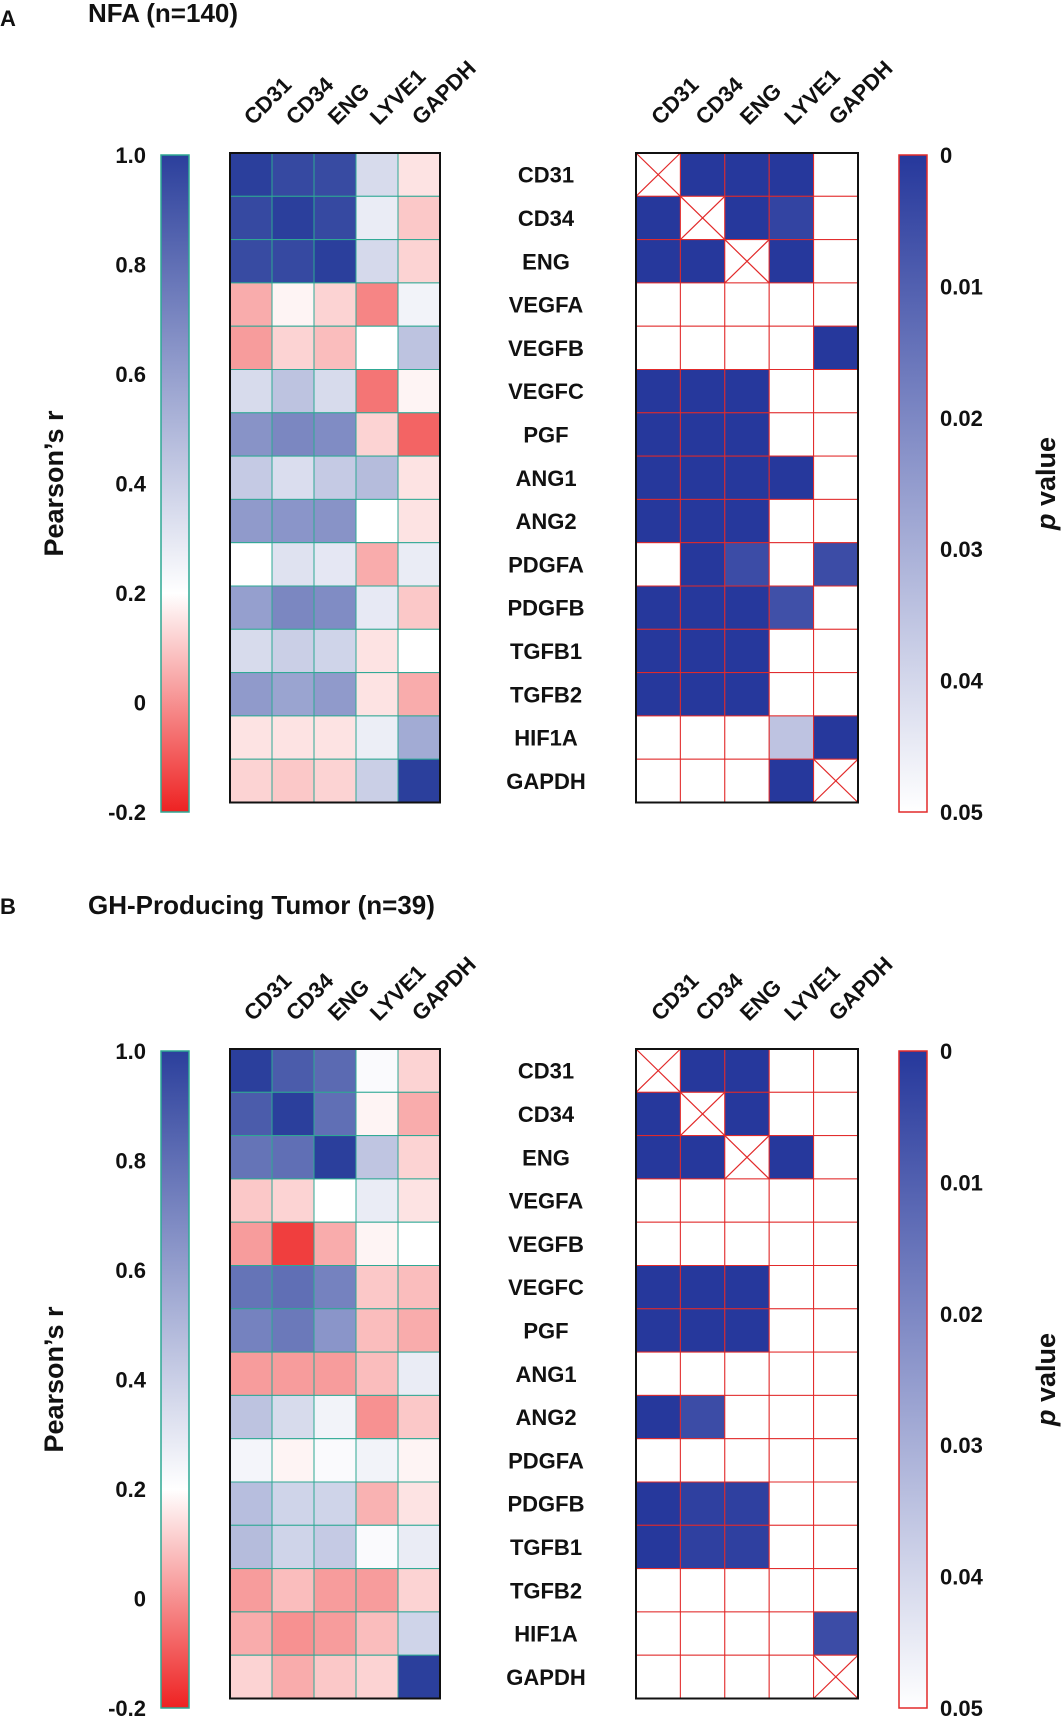 This screenshot has height=1717, width=1063. Describe the element at coordinates (747, 1374) in the screenshot. I see `p-heatmap-frame` at that location.